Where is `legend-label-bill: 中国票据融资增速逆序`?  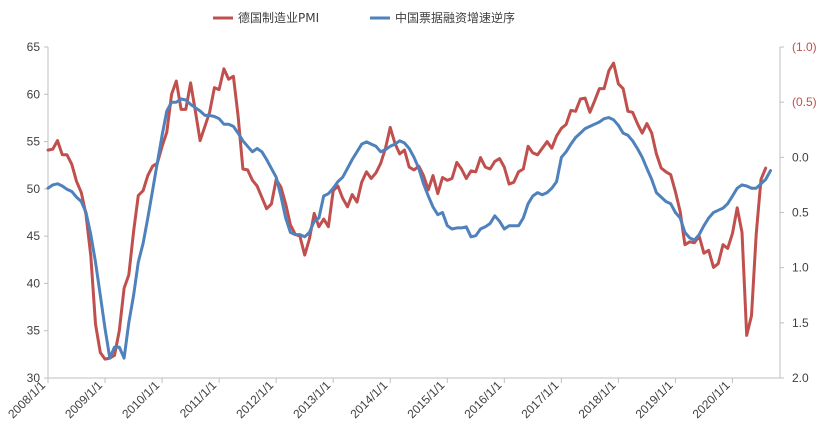 legend-label-bill: 中国票据融资增速逆序 is located at coordinates (455, 17).